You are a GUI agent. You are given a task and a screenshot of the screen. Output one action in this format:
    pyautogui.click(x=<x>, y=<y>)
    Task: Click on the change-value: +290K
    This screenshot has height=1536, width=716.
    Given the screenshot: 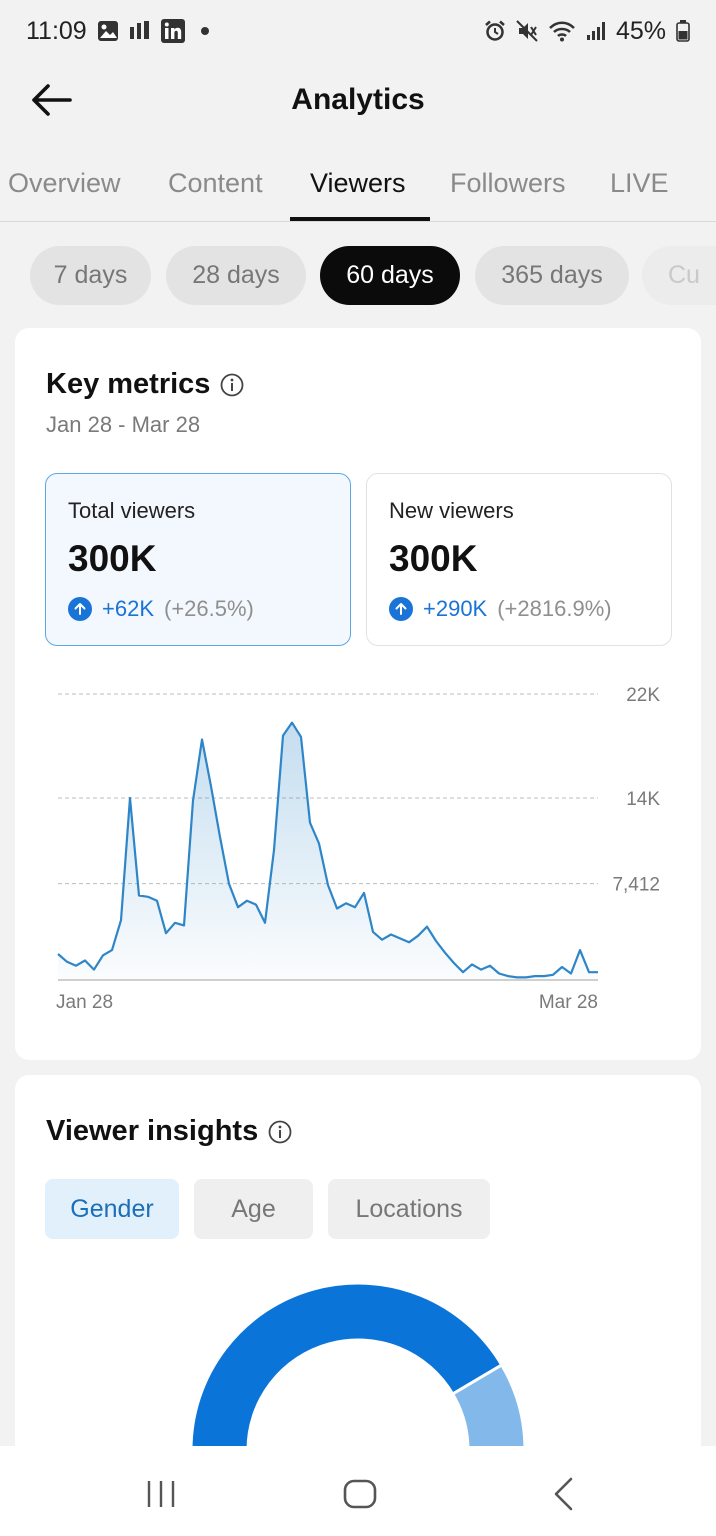 What is the action you would take?
    pyautogui.click(x=455, y=608)
    